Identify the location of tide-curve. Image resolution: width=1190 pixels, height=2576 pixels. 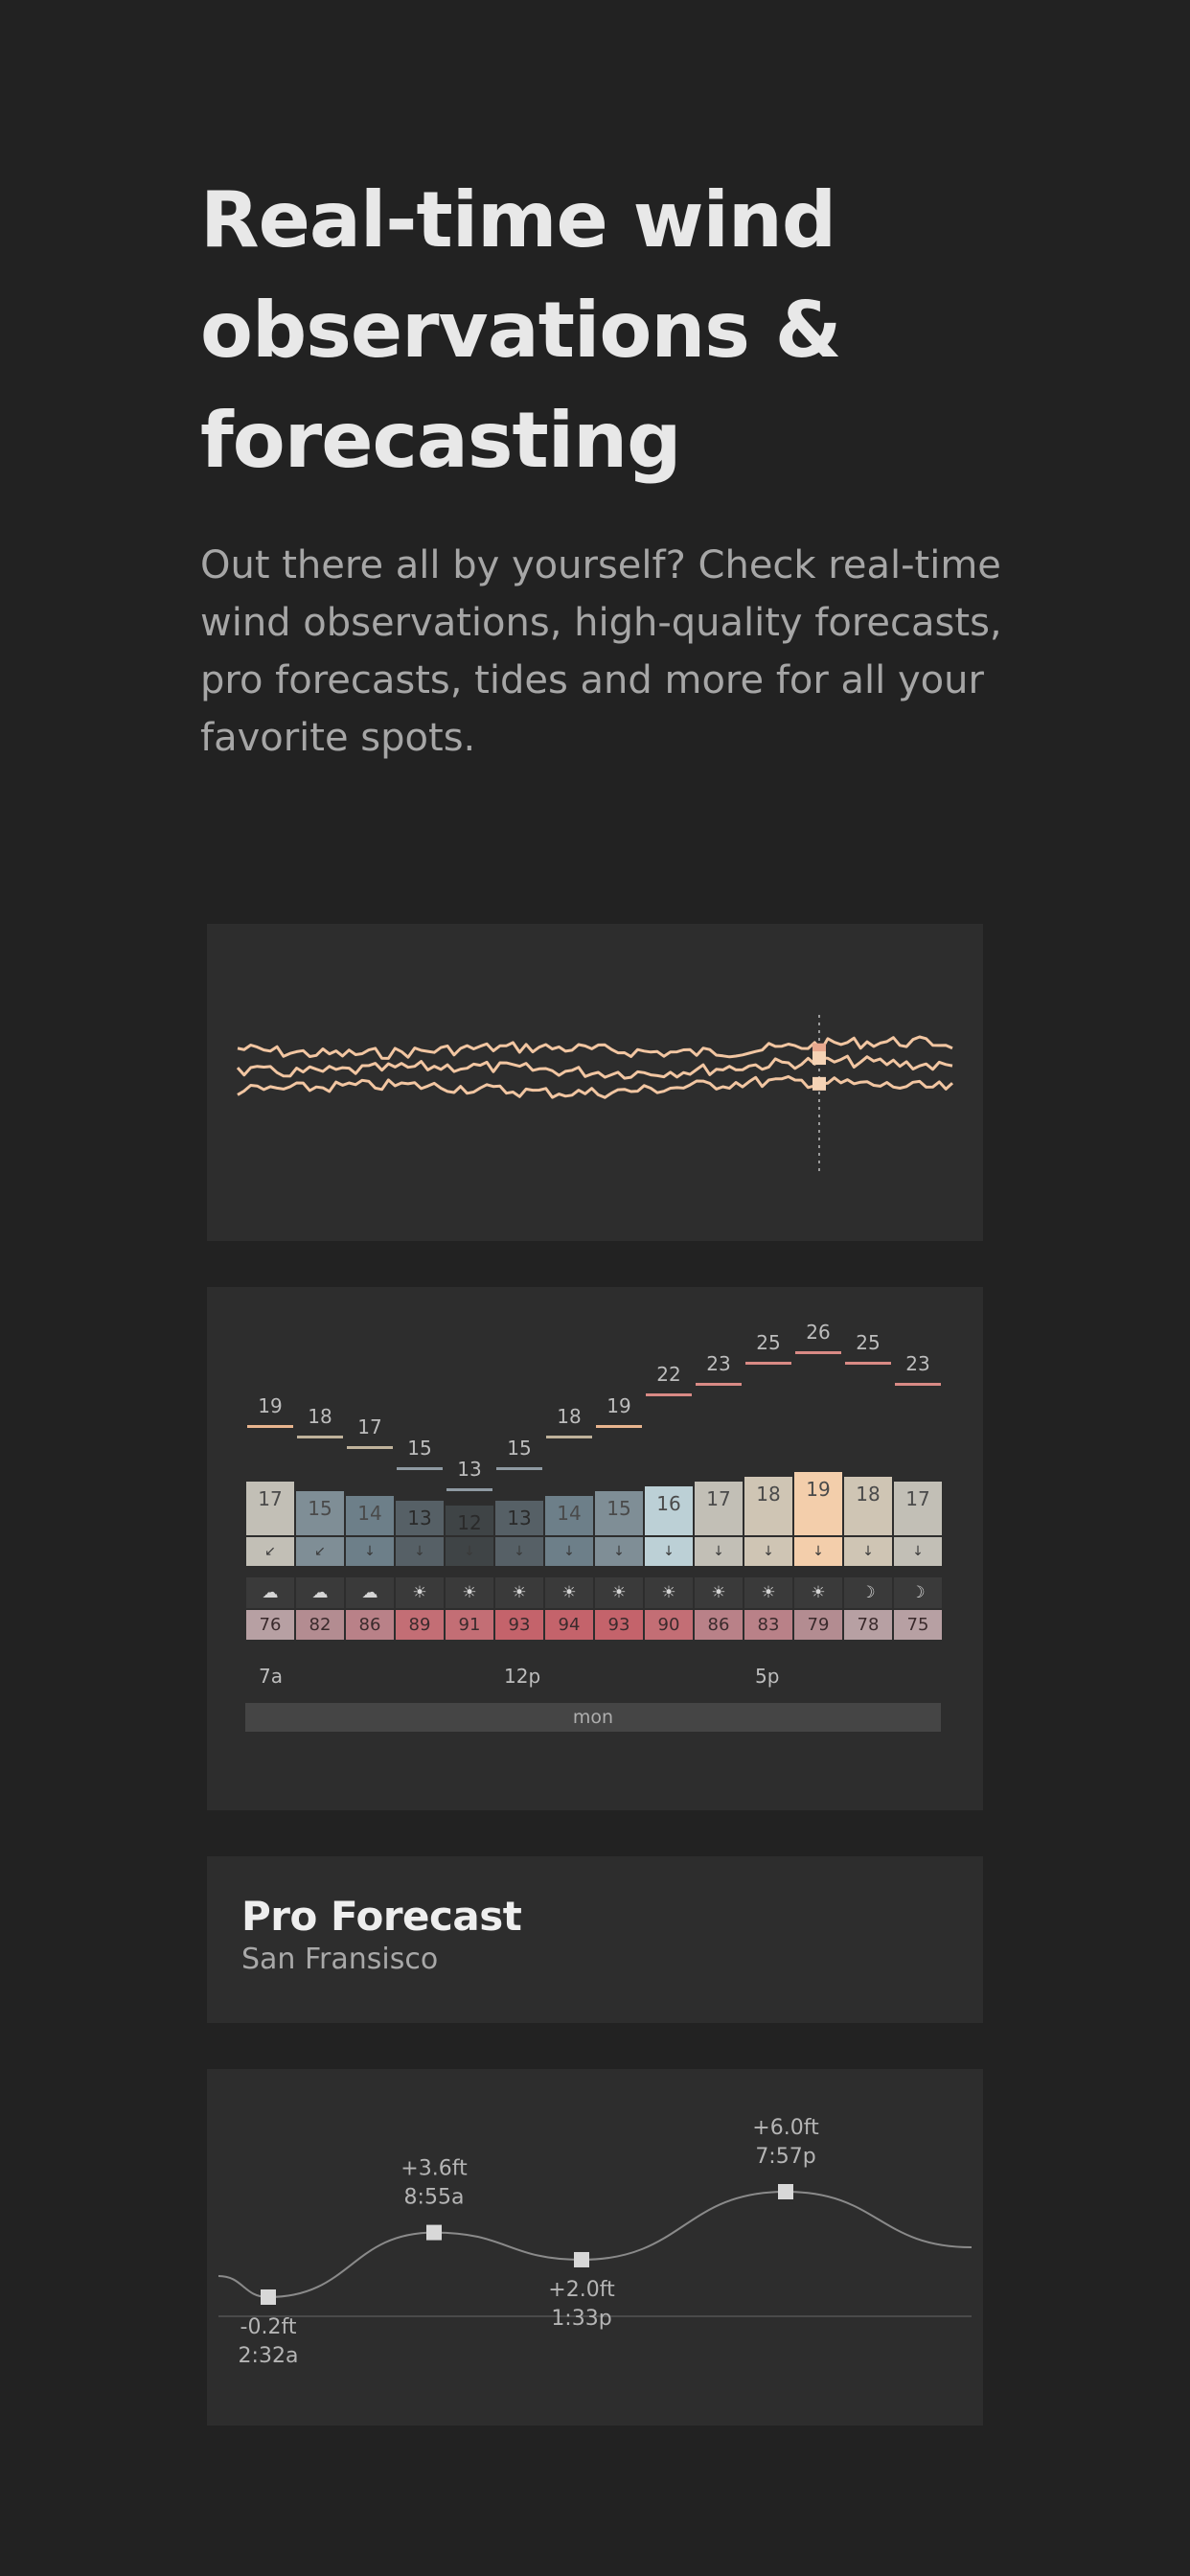
(595, 2244).